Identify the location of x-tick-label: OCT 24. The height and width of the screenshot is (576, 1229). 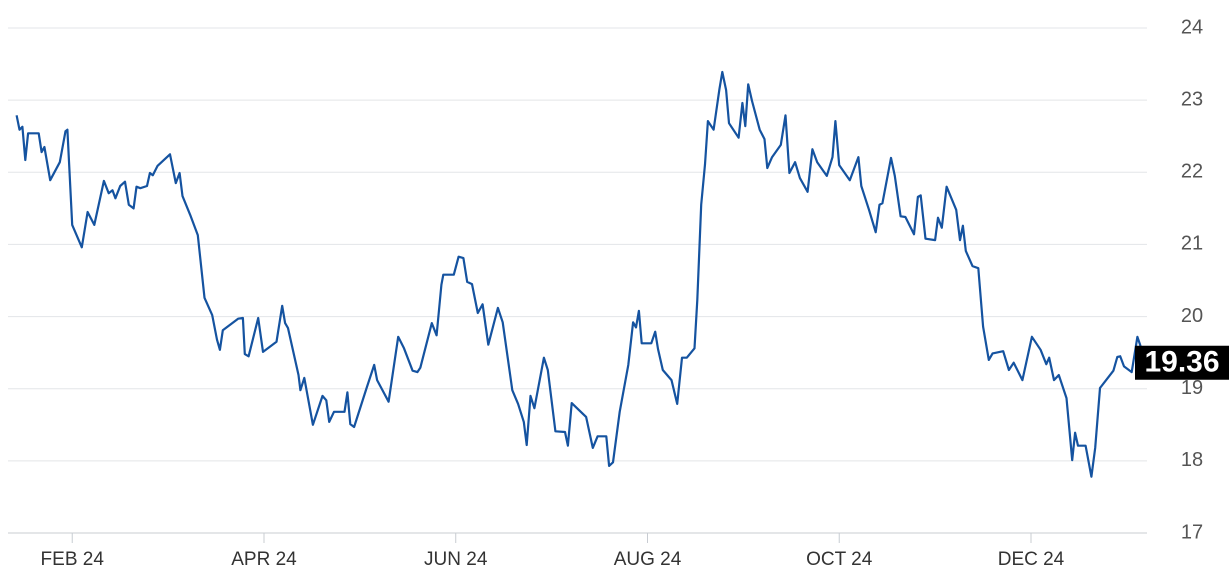
(839, 559).